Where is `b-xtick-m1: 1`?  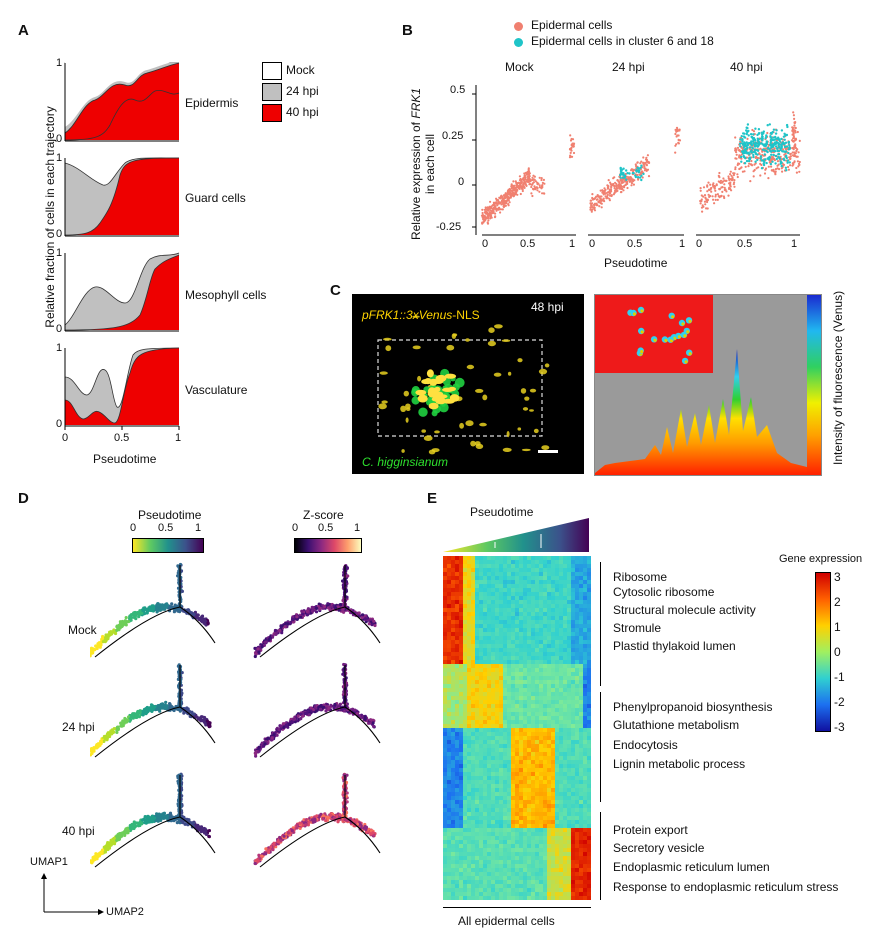
b-xtick-m1: 1 is located at coordinates (572, 244).